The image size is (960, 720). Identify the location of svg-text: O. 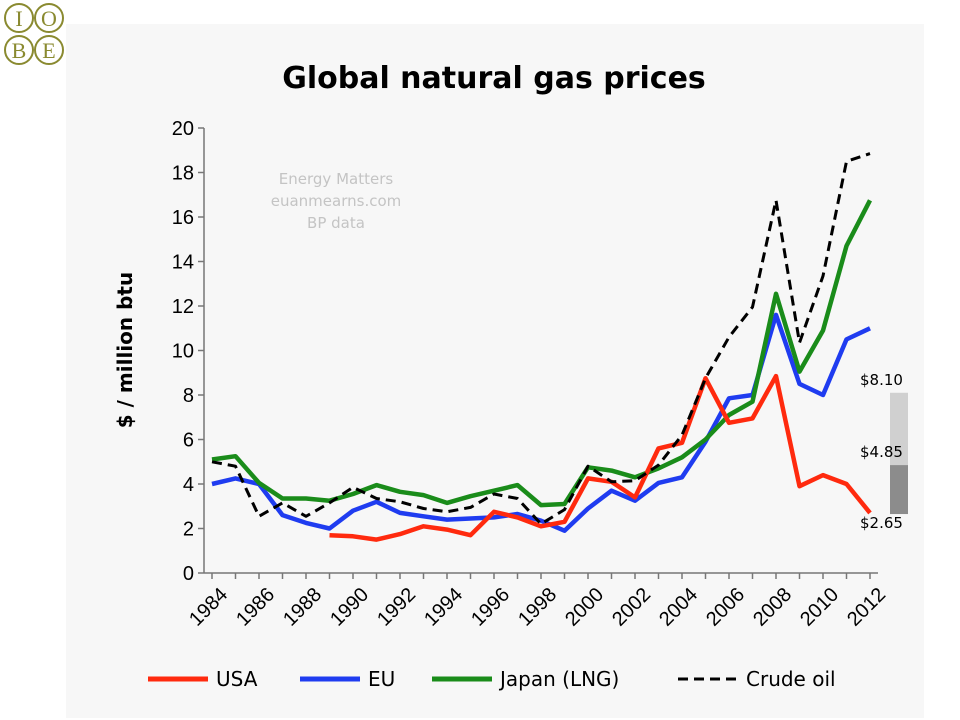
(49, 18).